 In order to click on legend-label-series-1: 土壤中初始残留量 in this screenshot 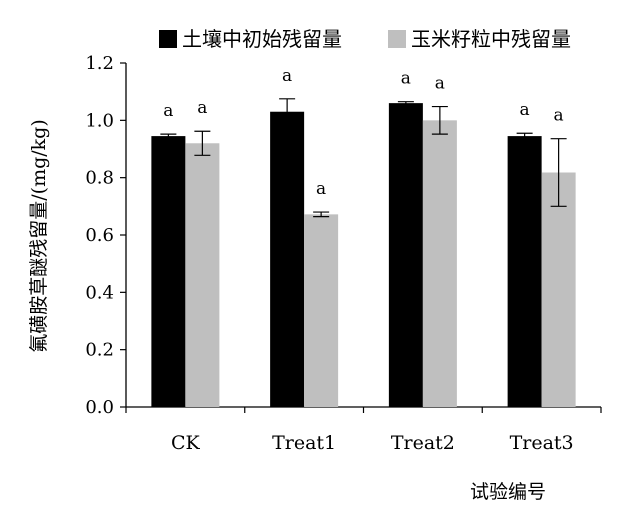, I will do `click(262, 39)`.